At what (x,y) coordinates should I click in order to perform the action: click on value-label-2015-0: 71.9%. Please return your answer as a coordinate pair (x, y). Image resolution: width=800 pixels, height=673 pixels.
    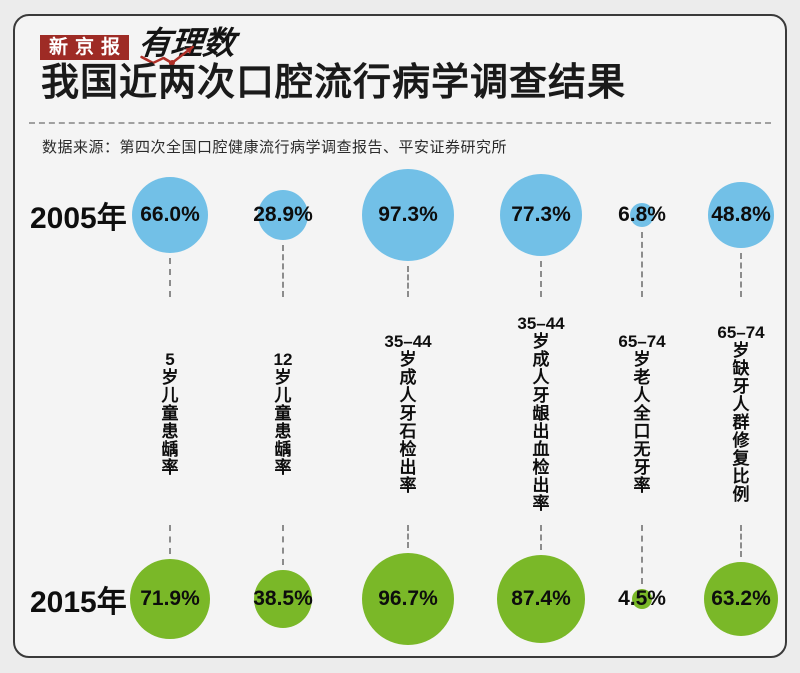
    Looking at the image, I should click on (170, 598).